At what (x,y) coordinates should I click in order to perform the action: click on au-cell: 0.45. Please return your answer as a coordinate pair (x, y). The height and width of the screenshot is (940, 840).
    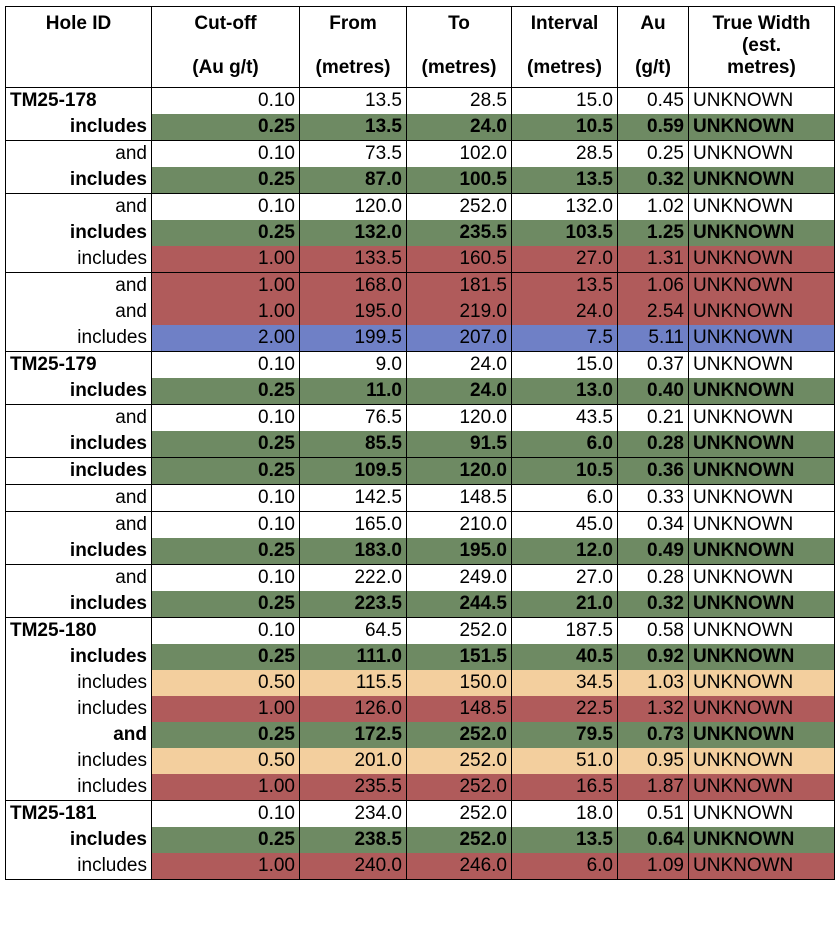
    Looking at the image, I should click on (653, 100).